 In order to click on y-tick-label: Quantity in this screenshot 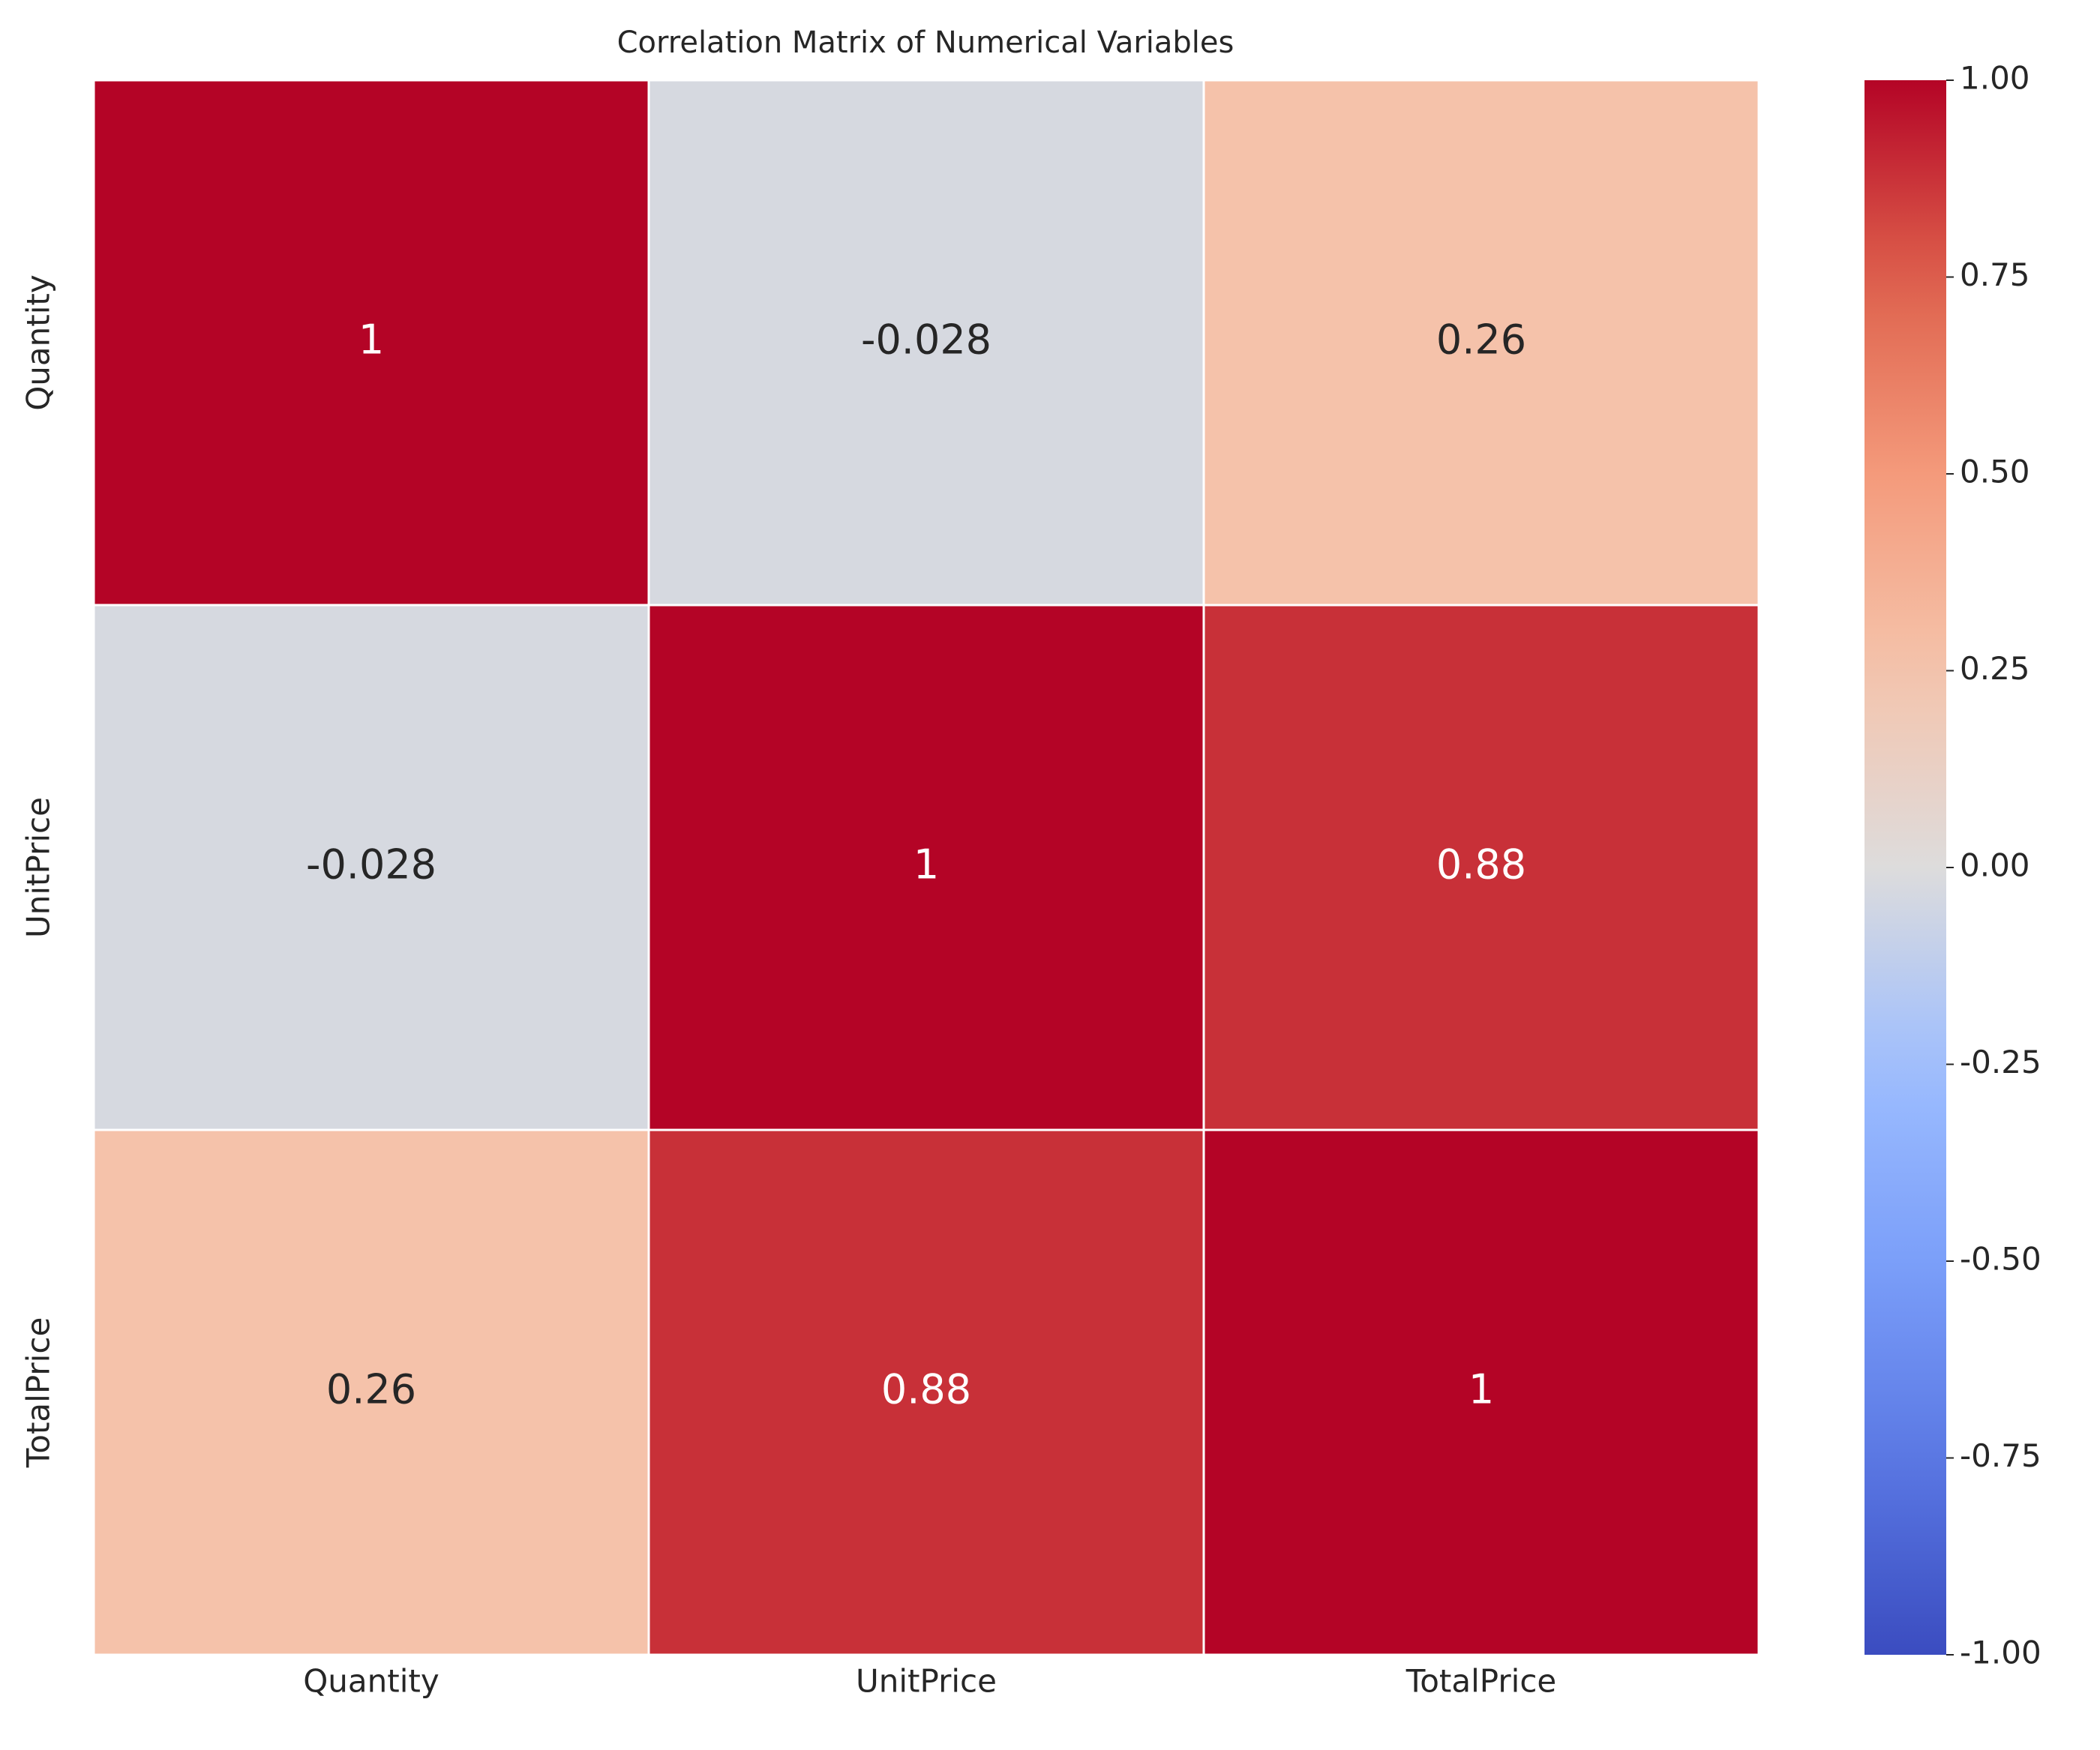, I will do `click(38, 342)`.